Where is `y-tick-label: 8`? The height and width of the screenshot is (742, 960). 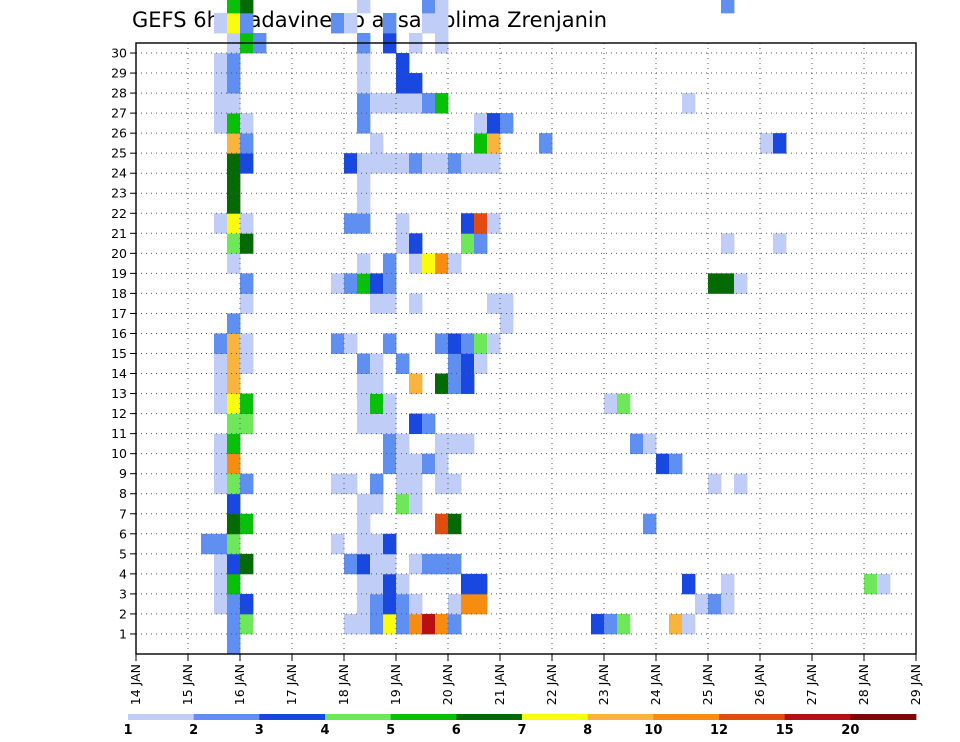
y-tick-label: 8 is located at coordinates (123, 493).